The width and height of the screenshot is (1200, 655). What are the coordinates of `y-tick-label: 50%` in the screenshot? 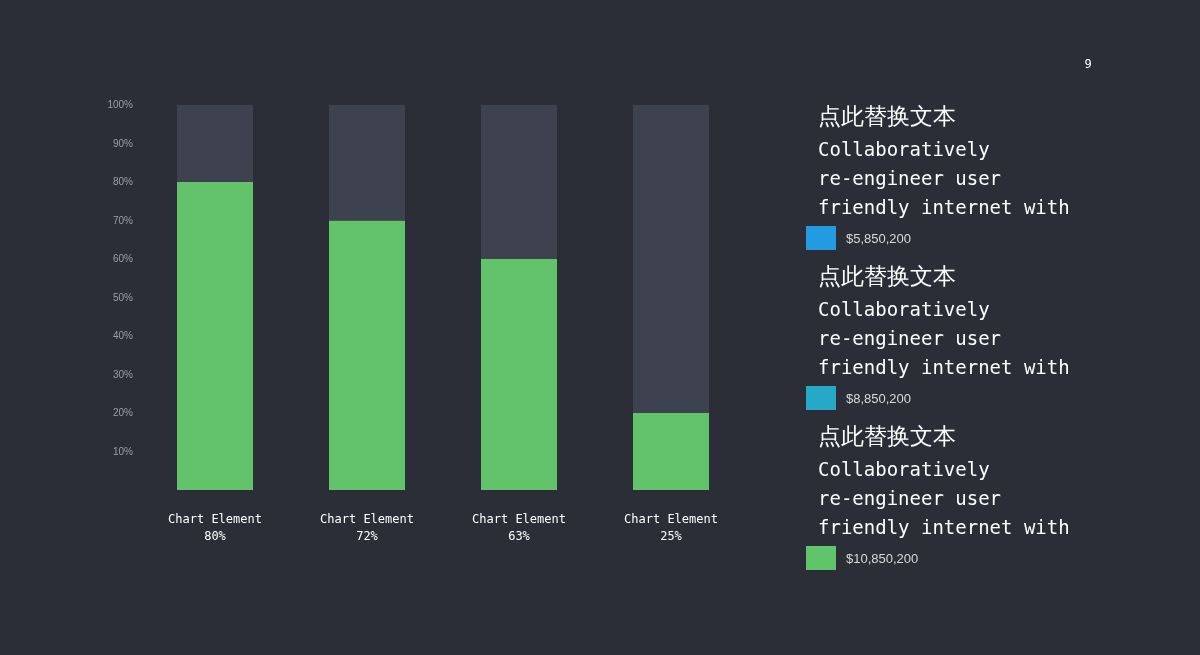 It's located at (123, 297).